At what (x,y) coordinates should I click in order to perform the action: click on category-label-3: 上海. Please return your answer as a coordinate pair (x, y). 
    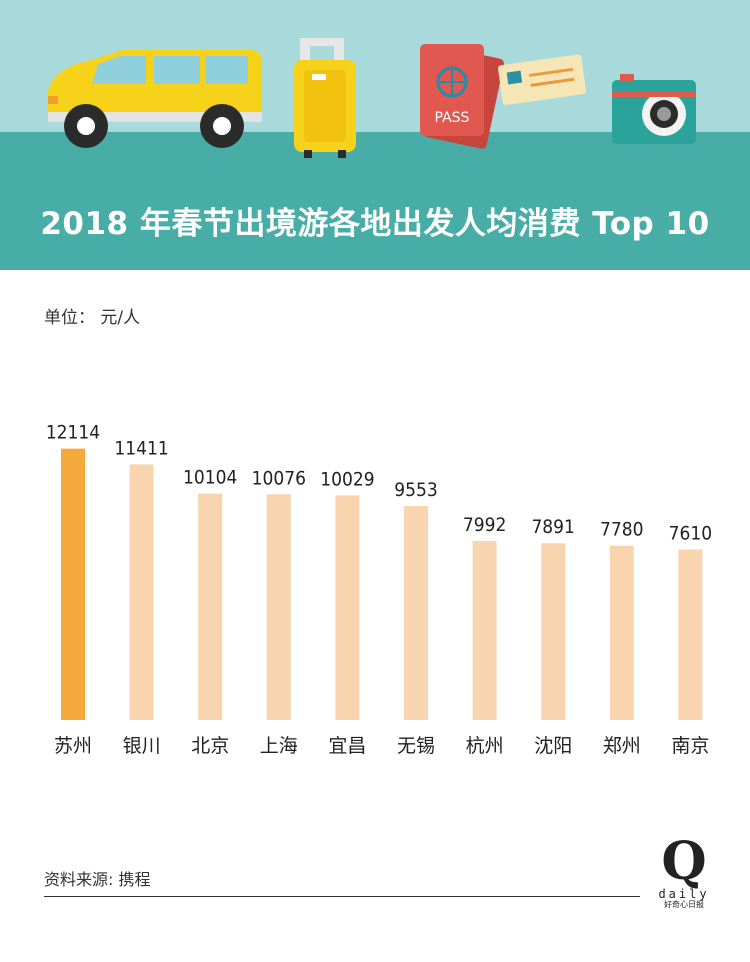
    Looking at the image, I should click on (279, 746).